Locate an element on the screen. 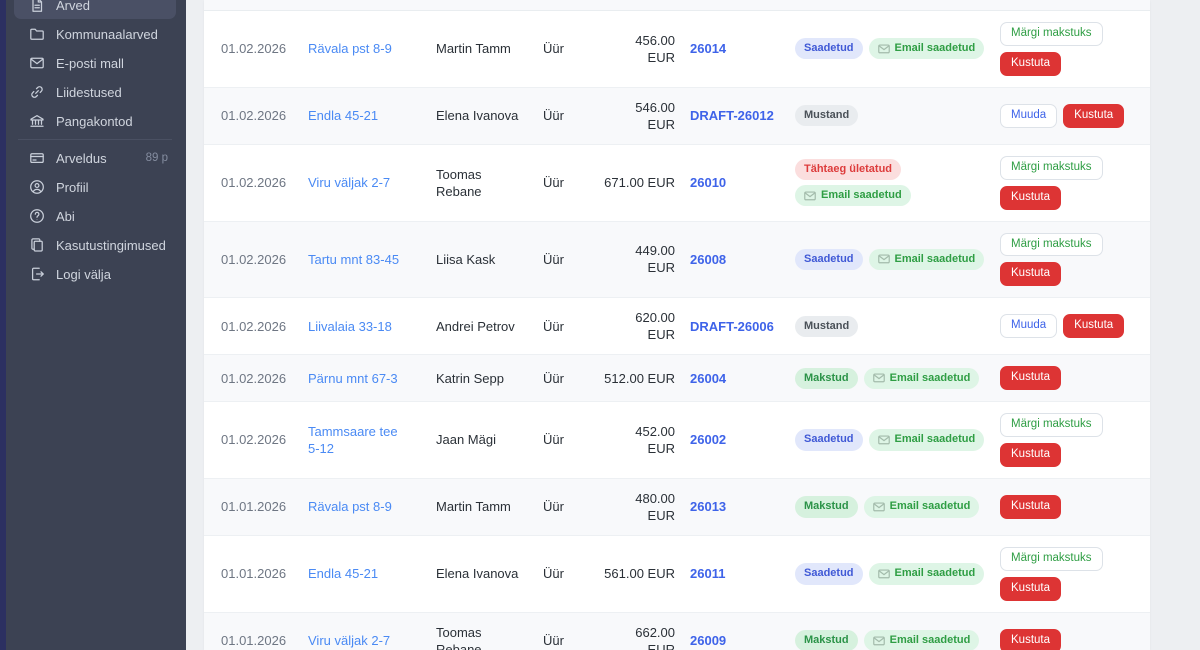 The height and width of the screenshot is (650, 1200). invoice-number-link: 26010 is located at coordinates (708, 183).